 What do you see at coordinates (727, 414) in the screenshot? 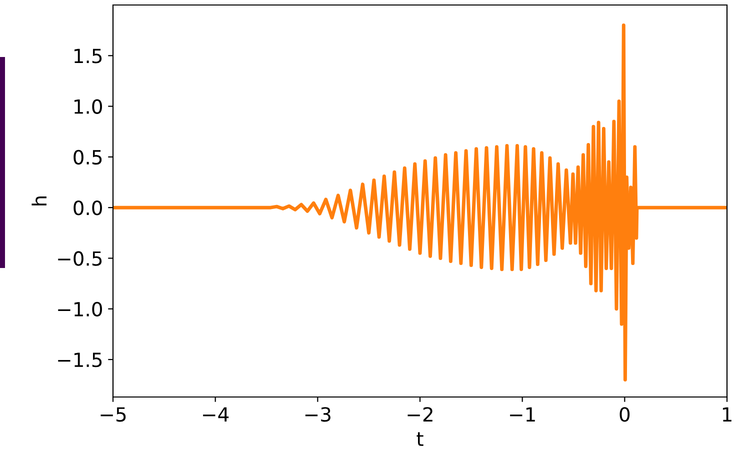
I see `x-tick-label: 1` at bounding box center [727, 414].